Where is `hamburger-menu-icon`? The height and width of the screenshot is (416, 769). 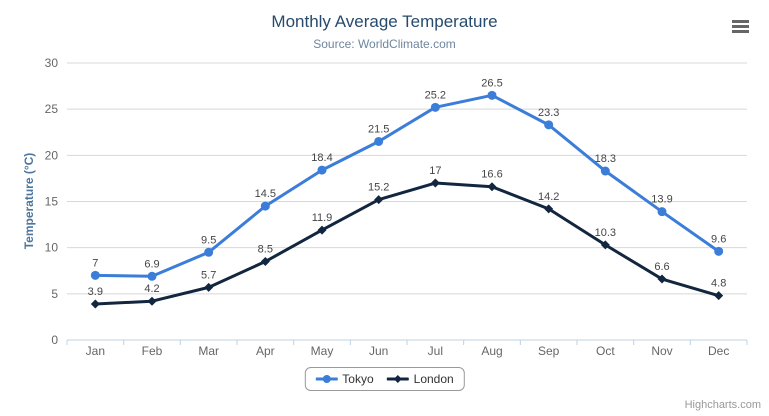
hamburger-menu-icon is located at coordinates (740, 26).